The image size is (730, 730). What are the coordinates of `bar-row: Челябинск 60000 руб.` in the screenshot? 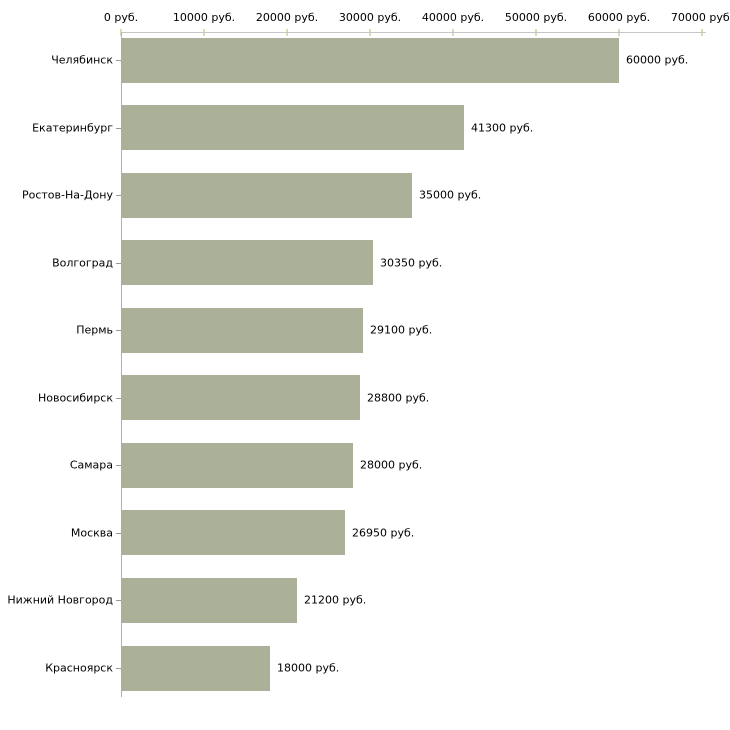 It's located at (365, 60).